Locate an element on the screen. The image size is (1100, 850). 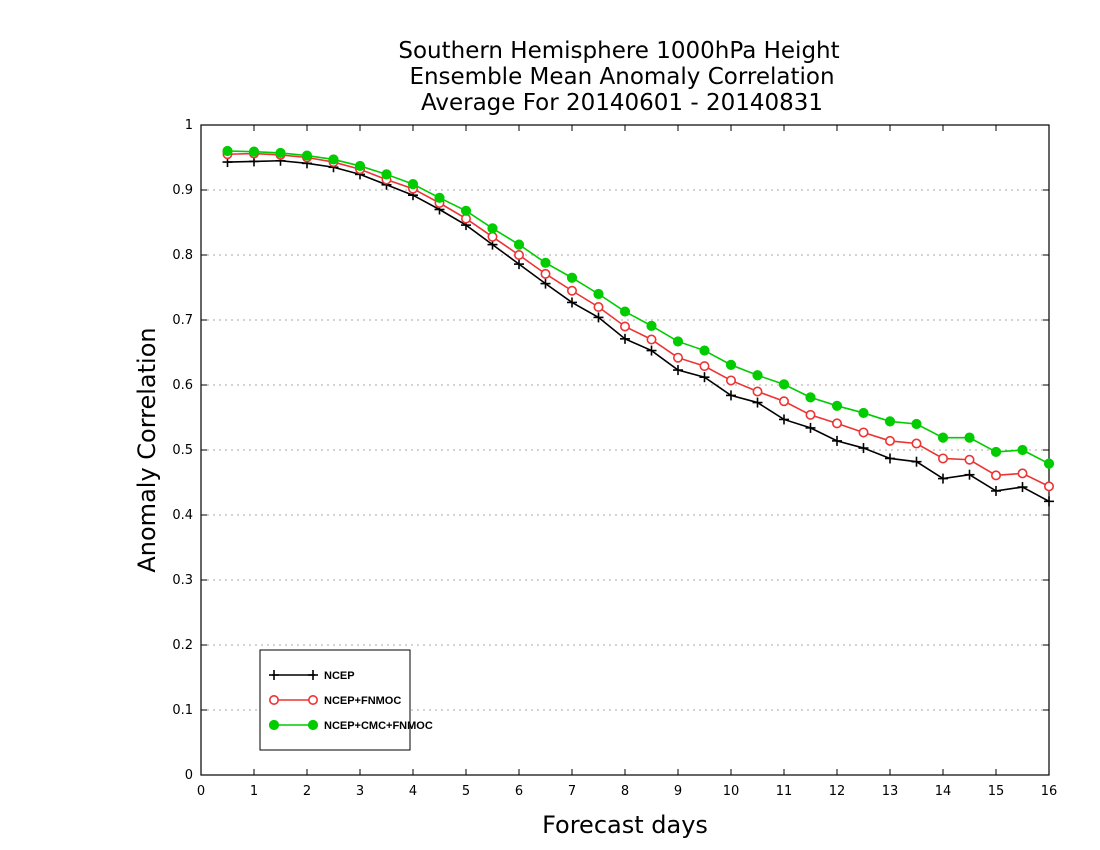
y-tick-label: 0.4 is located at coordinates (182, 515).